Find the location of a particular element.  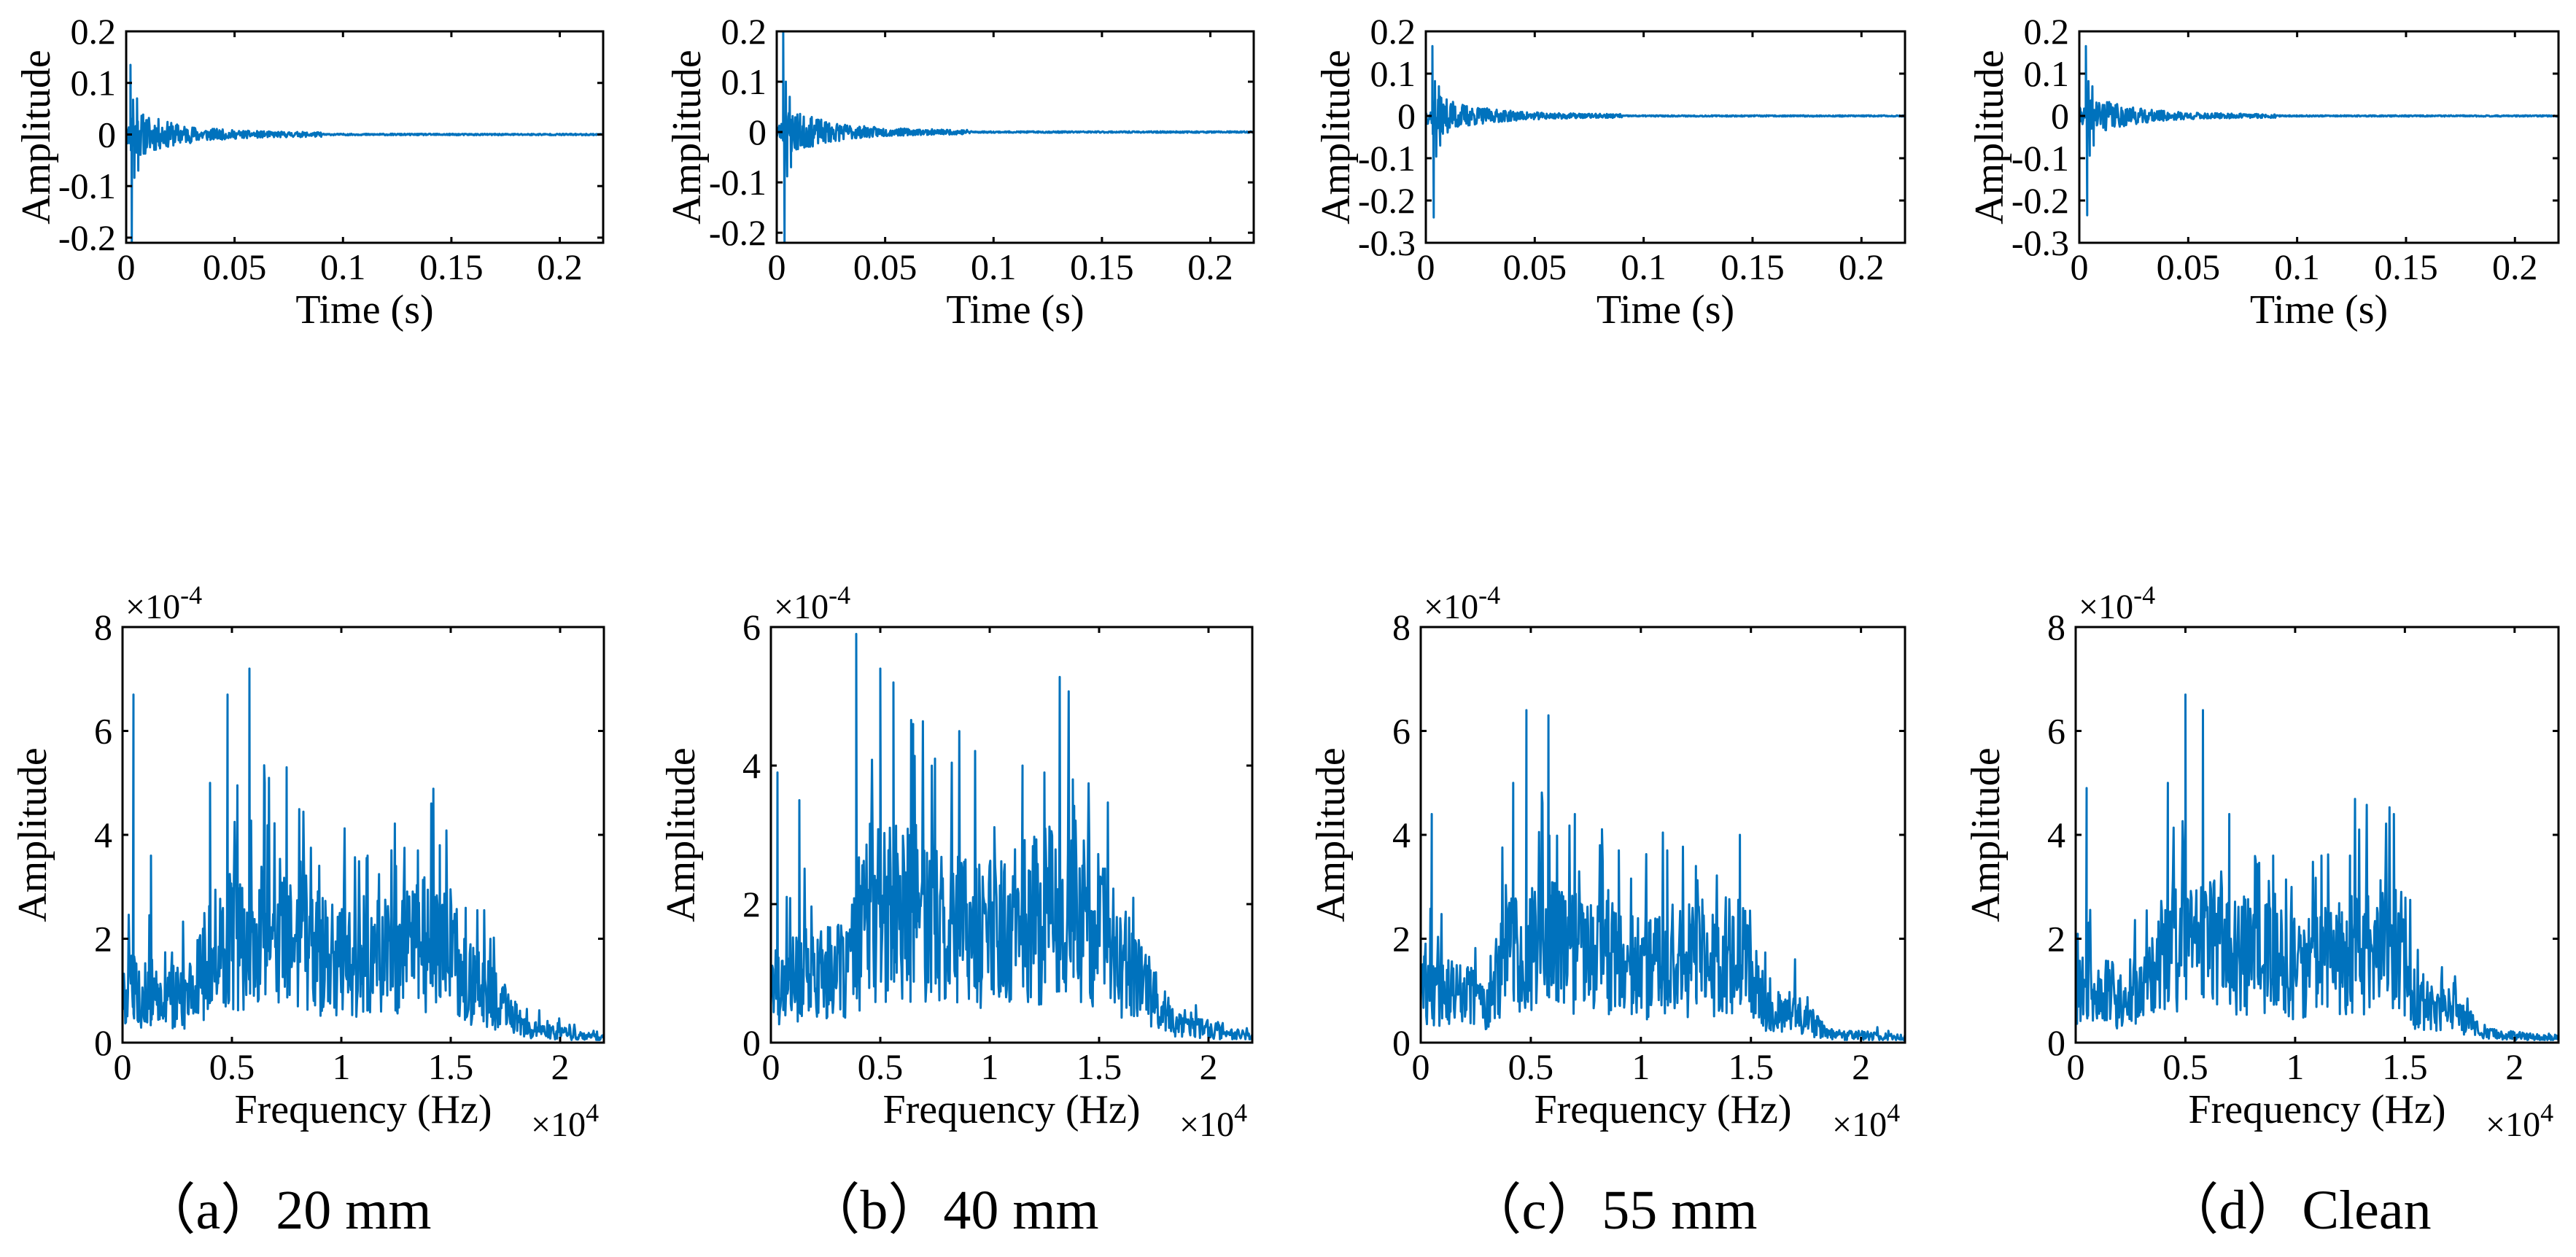

series-line-b-time is located at coordinates (1015, 137).